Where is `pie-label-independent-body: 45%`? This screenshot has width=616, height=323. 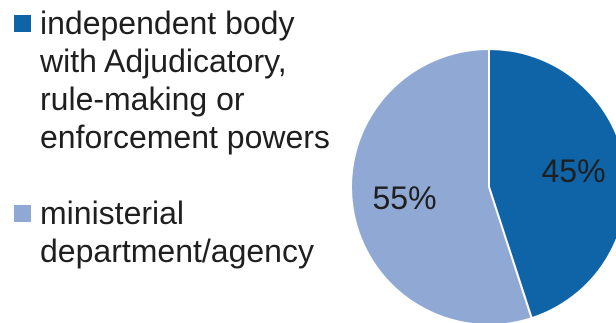 pie-label-independent-body: 45% is located at coordinates (573, 171).